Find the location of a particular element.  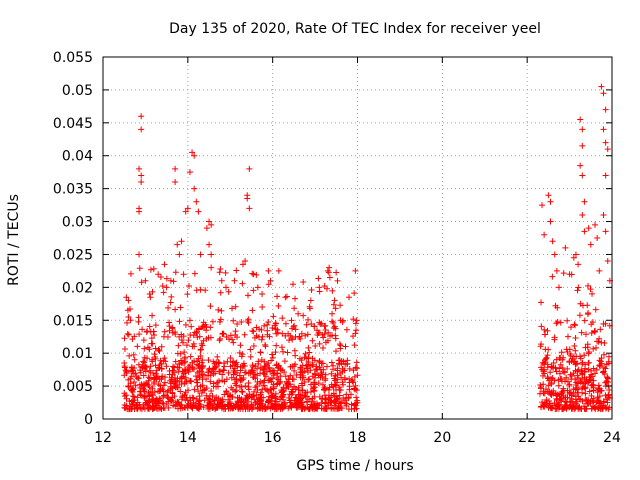

x-tick-label: 18 is located at coordinates (358, 438).